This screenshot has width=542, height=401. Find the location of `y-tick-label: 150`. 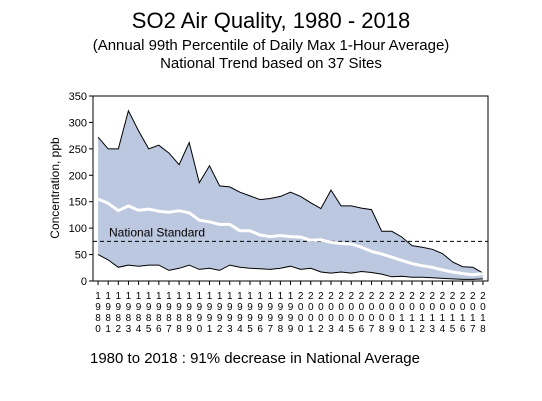

y-tick-label: 150 is located at coordinates (78, 203).